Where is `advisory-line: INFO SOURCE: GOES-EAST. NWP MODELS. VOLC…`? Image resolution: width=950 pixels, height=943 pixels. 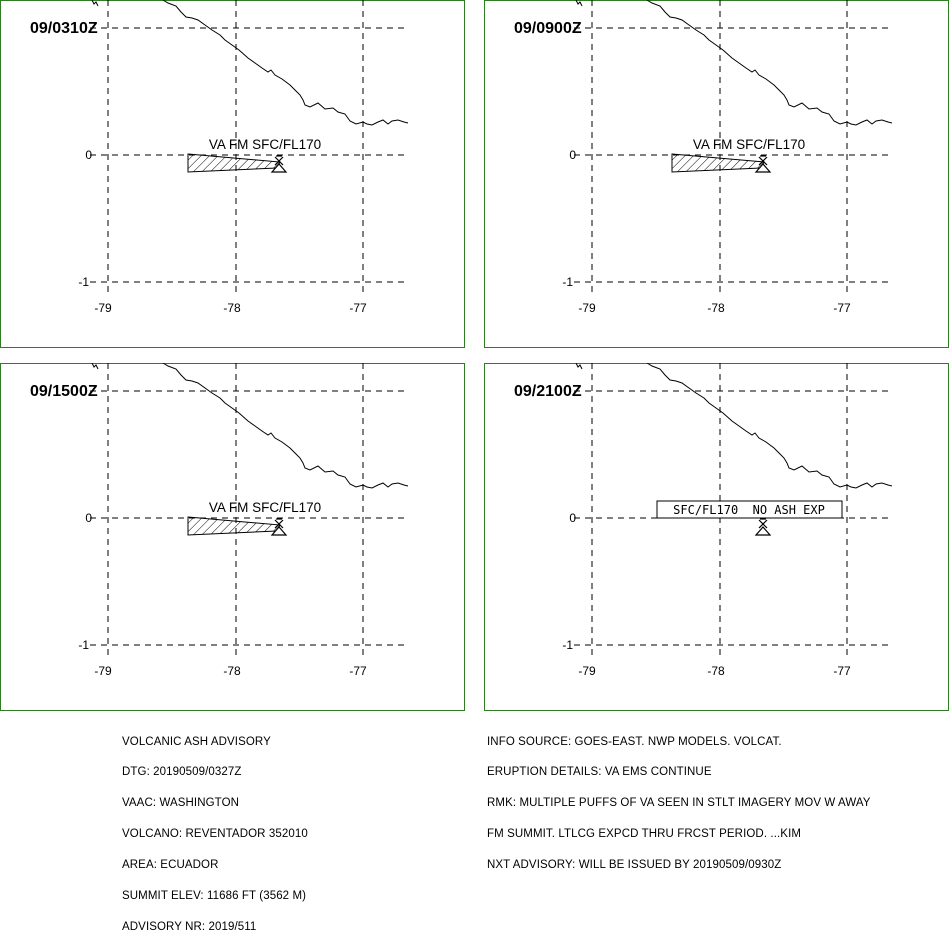 advisory-line: INFO SOURCE: GOES-EAST. NWP MODELS. VOLC… is located at coordinates (634, 741).